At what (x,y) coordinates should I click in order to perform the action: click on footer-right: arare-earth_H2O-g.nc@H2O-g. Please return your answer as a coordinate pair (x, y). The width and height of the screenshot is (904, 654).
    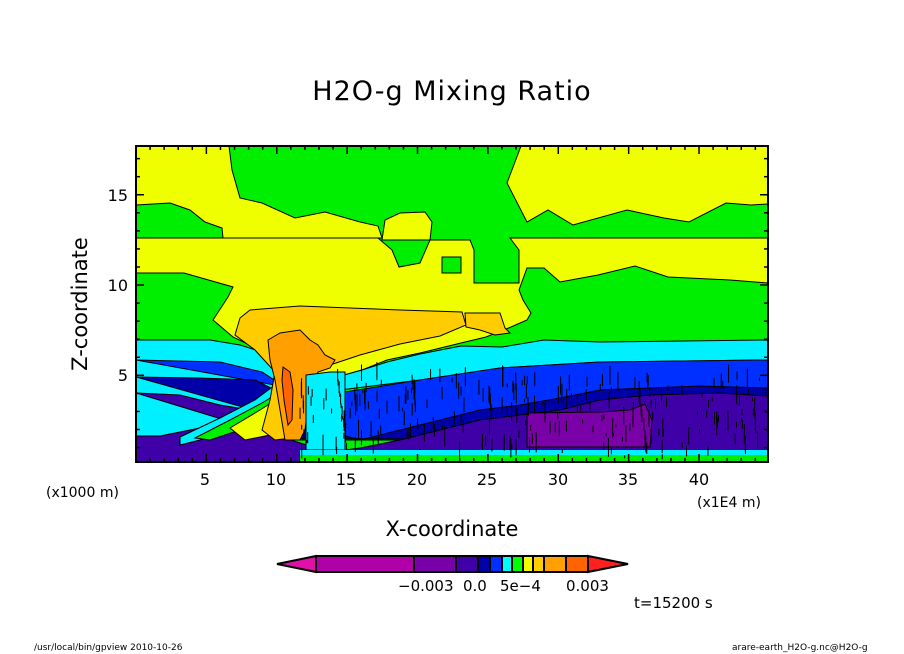
    Looking at the image, I should click on (800, 648).